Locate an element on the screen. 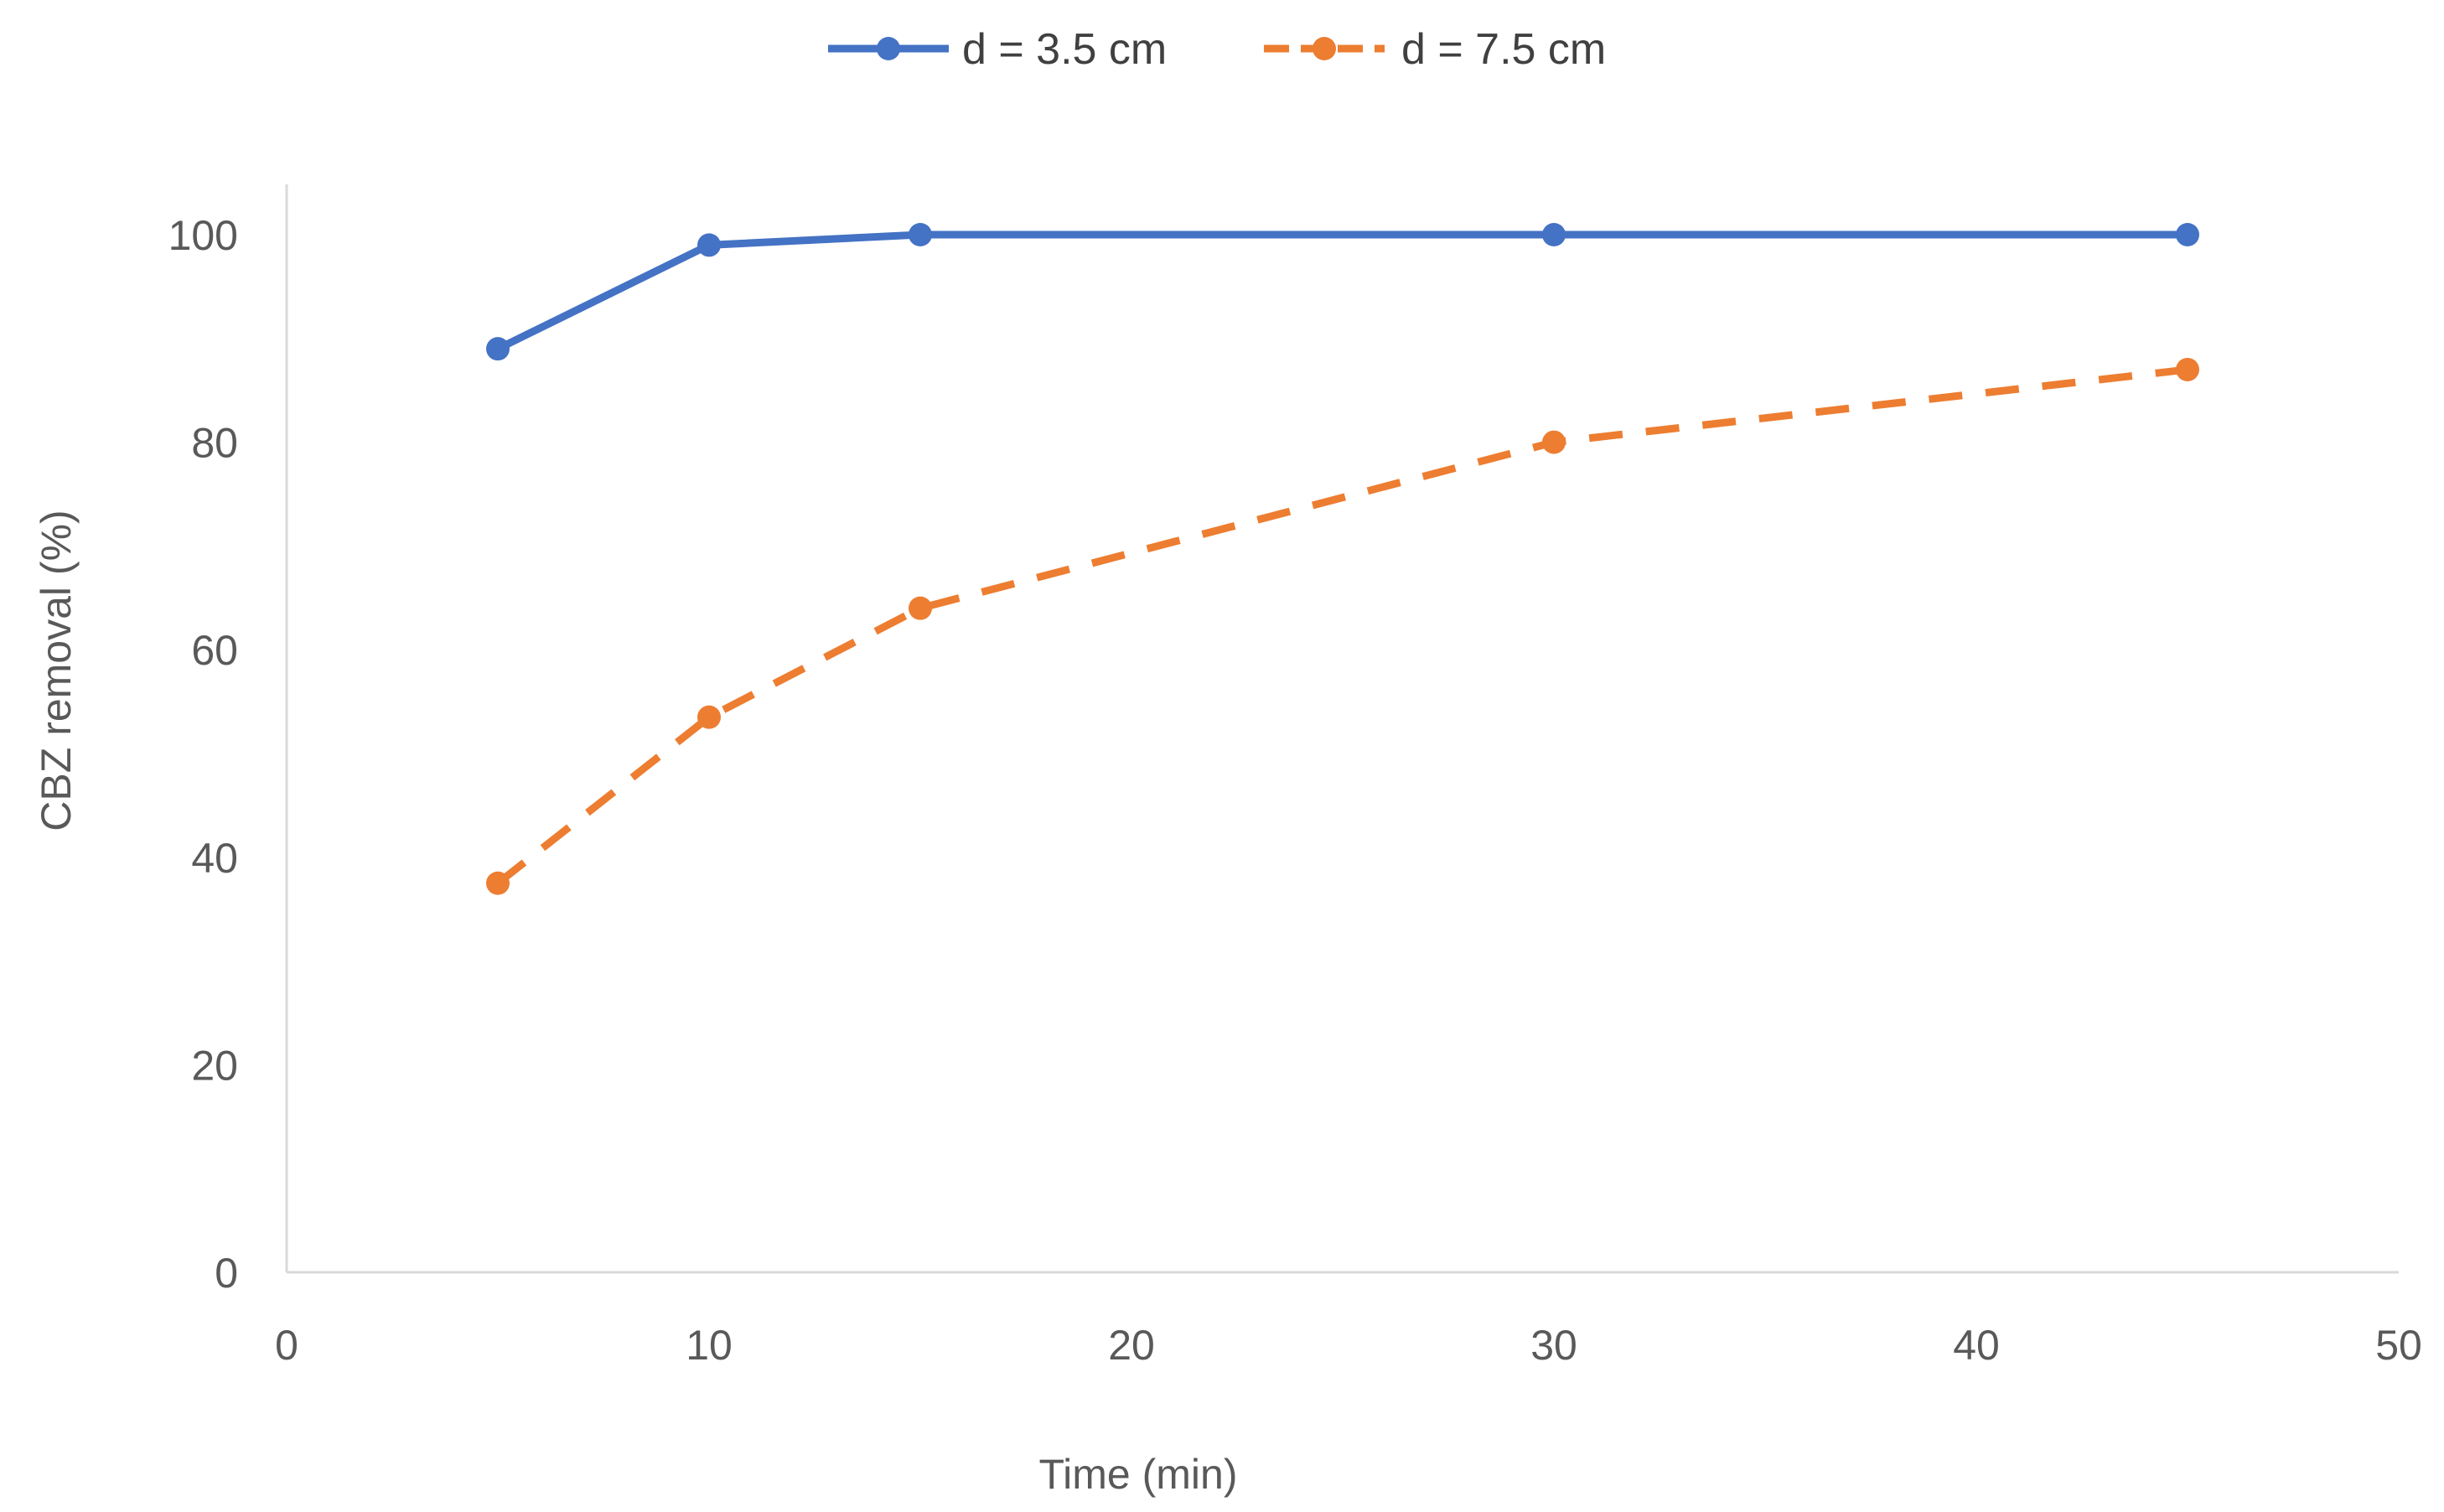 Image resolution: width=2444 pixels, height=1512 pixels. x-tick-label: 50 is located at coordinates (2398, 1345).